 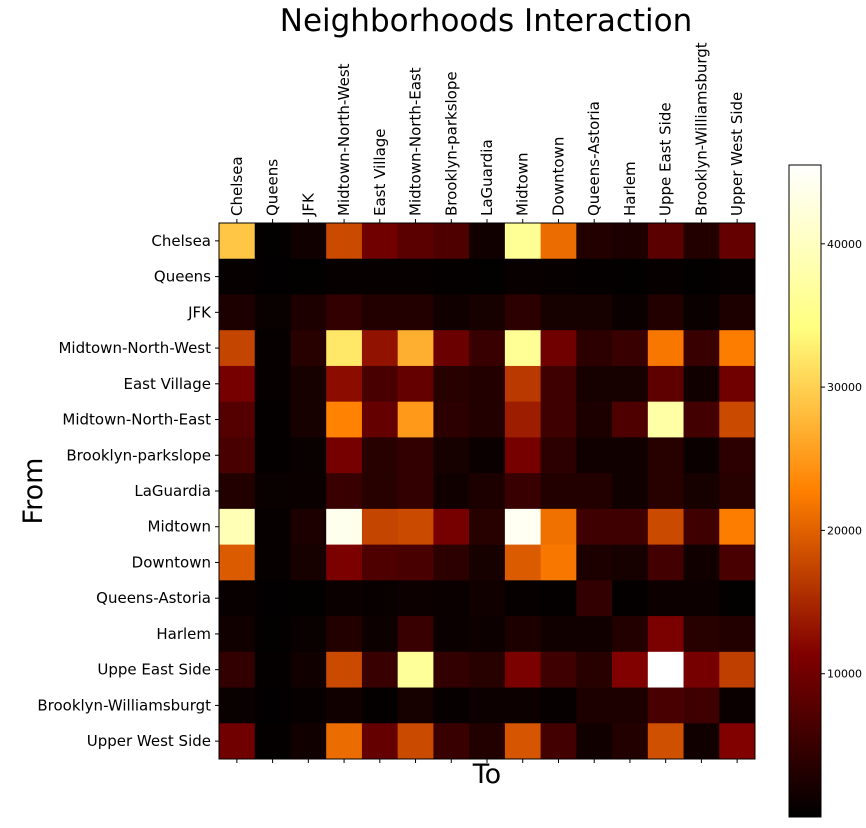 I want to click on x-tick-label: Chelsea, so click(x=237, y=186).